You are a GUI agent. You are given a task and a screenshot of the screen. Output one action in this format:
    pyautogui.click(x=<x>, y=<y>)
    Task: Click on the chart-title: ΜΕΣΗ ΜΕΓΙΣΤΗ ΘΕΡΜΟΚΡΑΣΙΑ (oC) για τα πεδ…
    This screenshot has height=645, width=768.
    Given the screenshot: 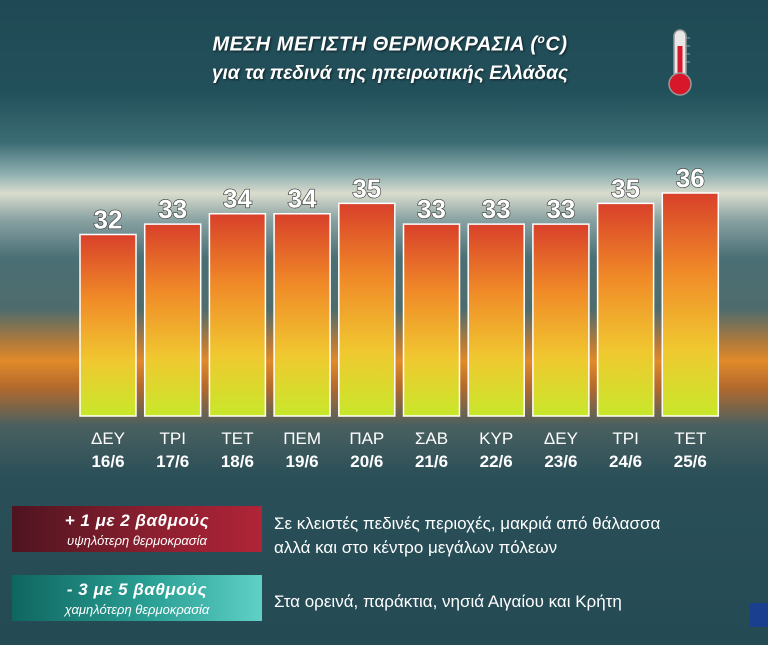 What is the action you would take?
    pyautogui.click(x=390, y=58)
    